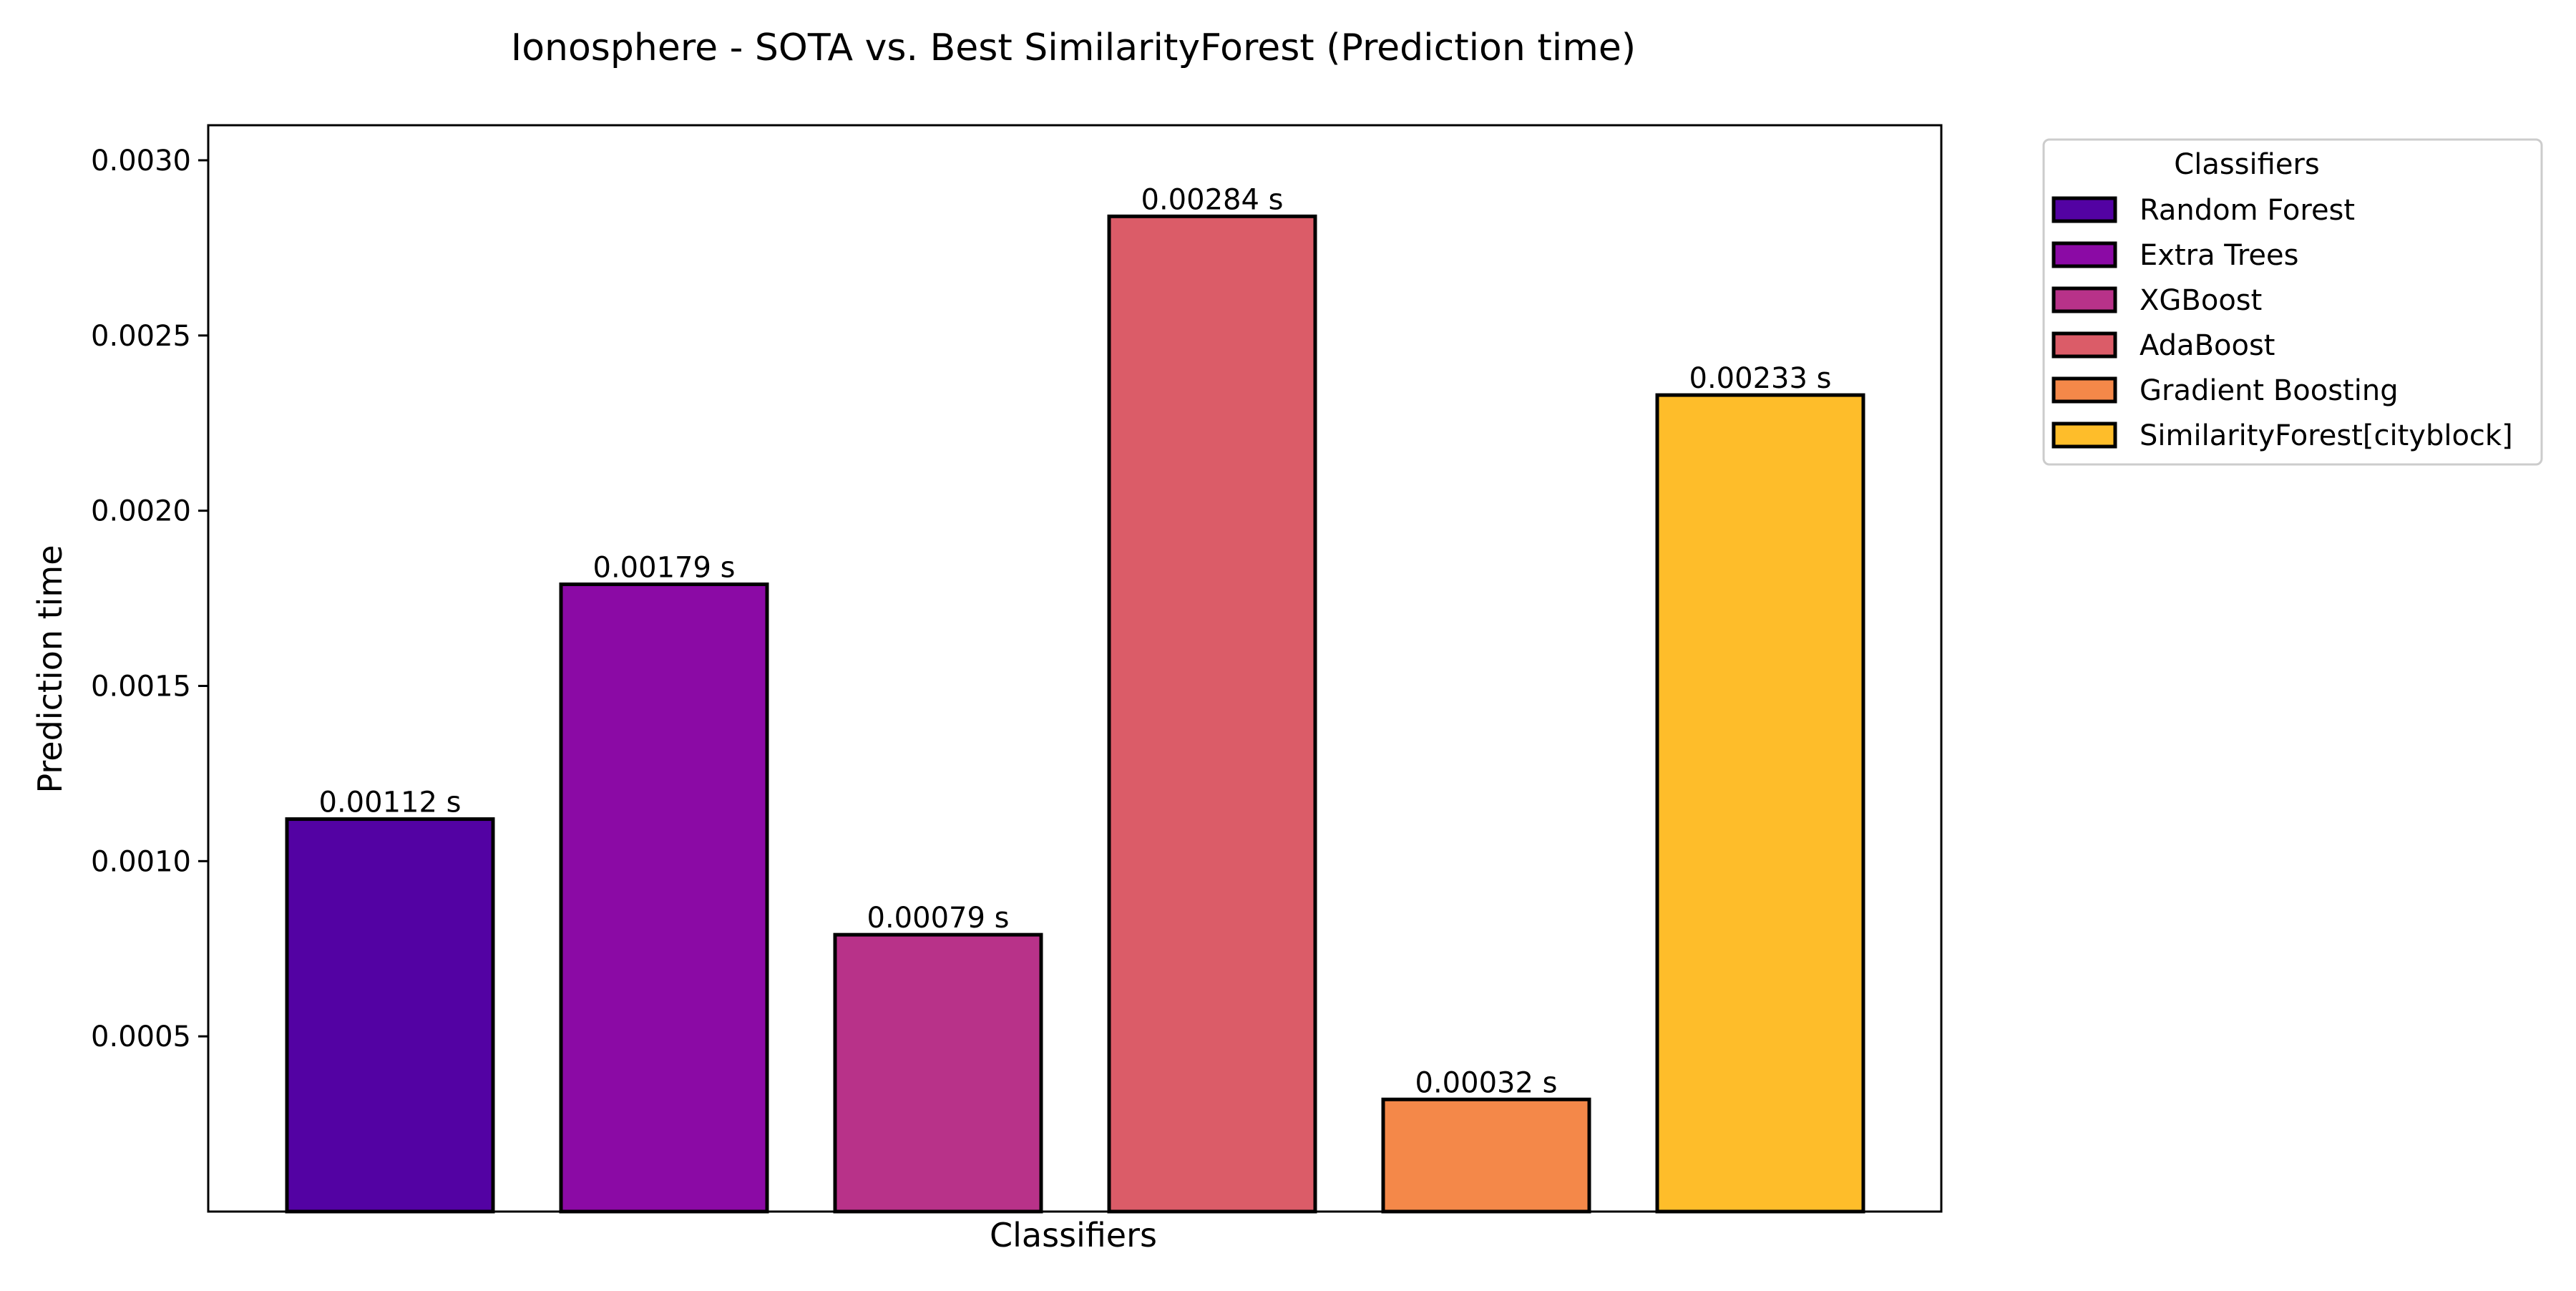 This screenshot has height=1291, width=2576. What do you see at coordinates (50, 669) in the screenshot?
I see `y-axis-label: Prediction time` at bounding box center [50, 669].